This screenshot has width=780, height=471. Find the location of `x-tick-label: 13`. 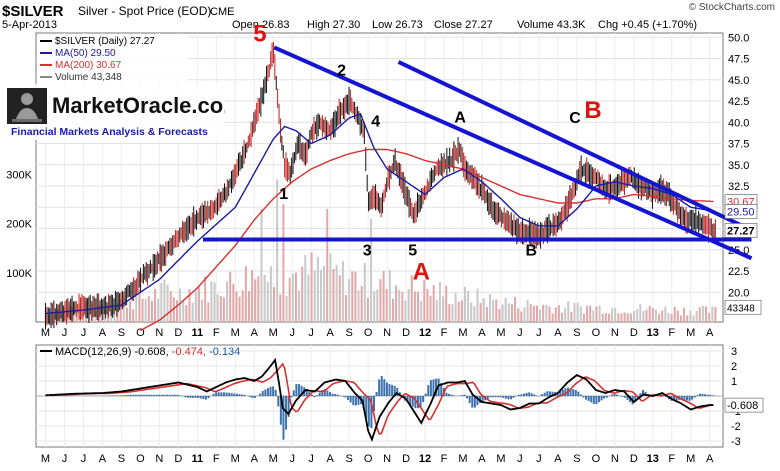

x-tick-label: 13 is located at coordinates (653, 333).